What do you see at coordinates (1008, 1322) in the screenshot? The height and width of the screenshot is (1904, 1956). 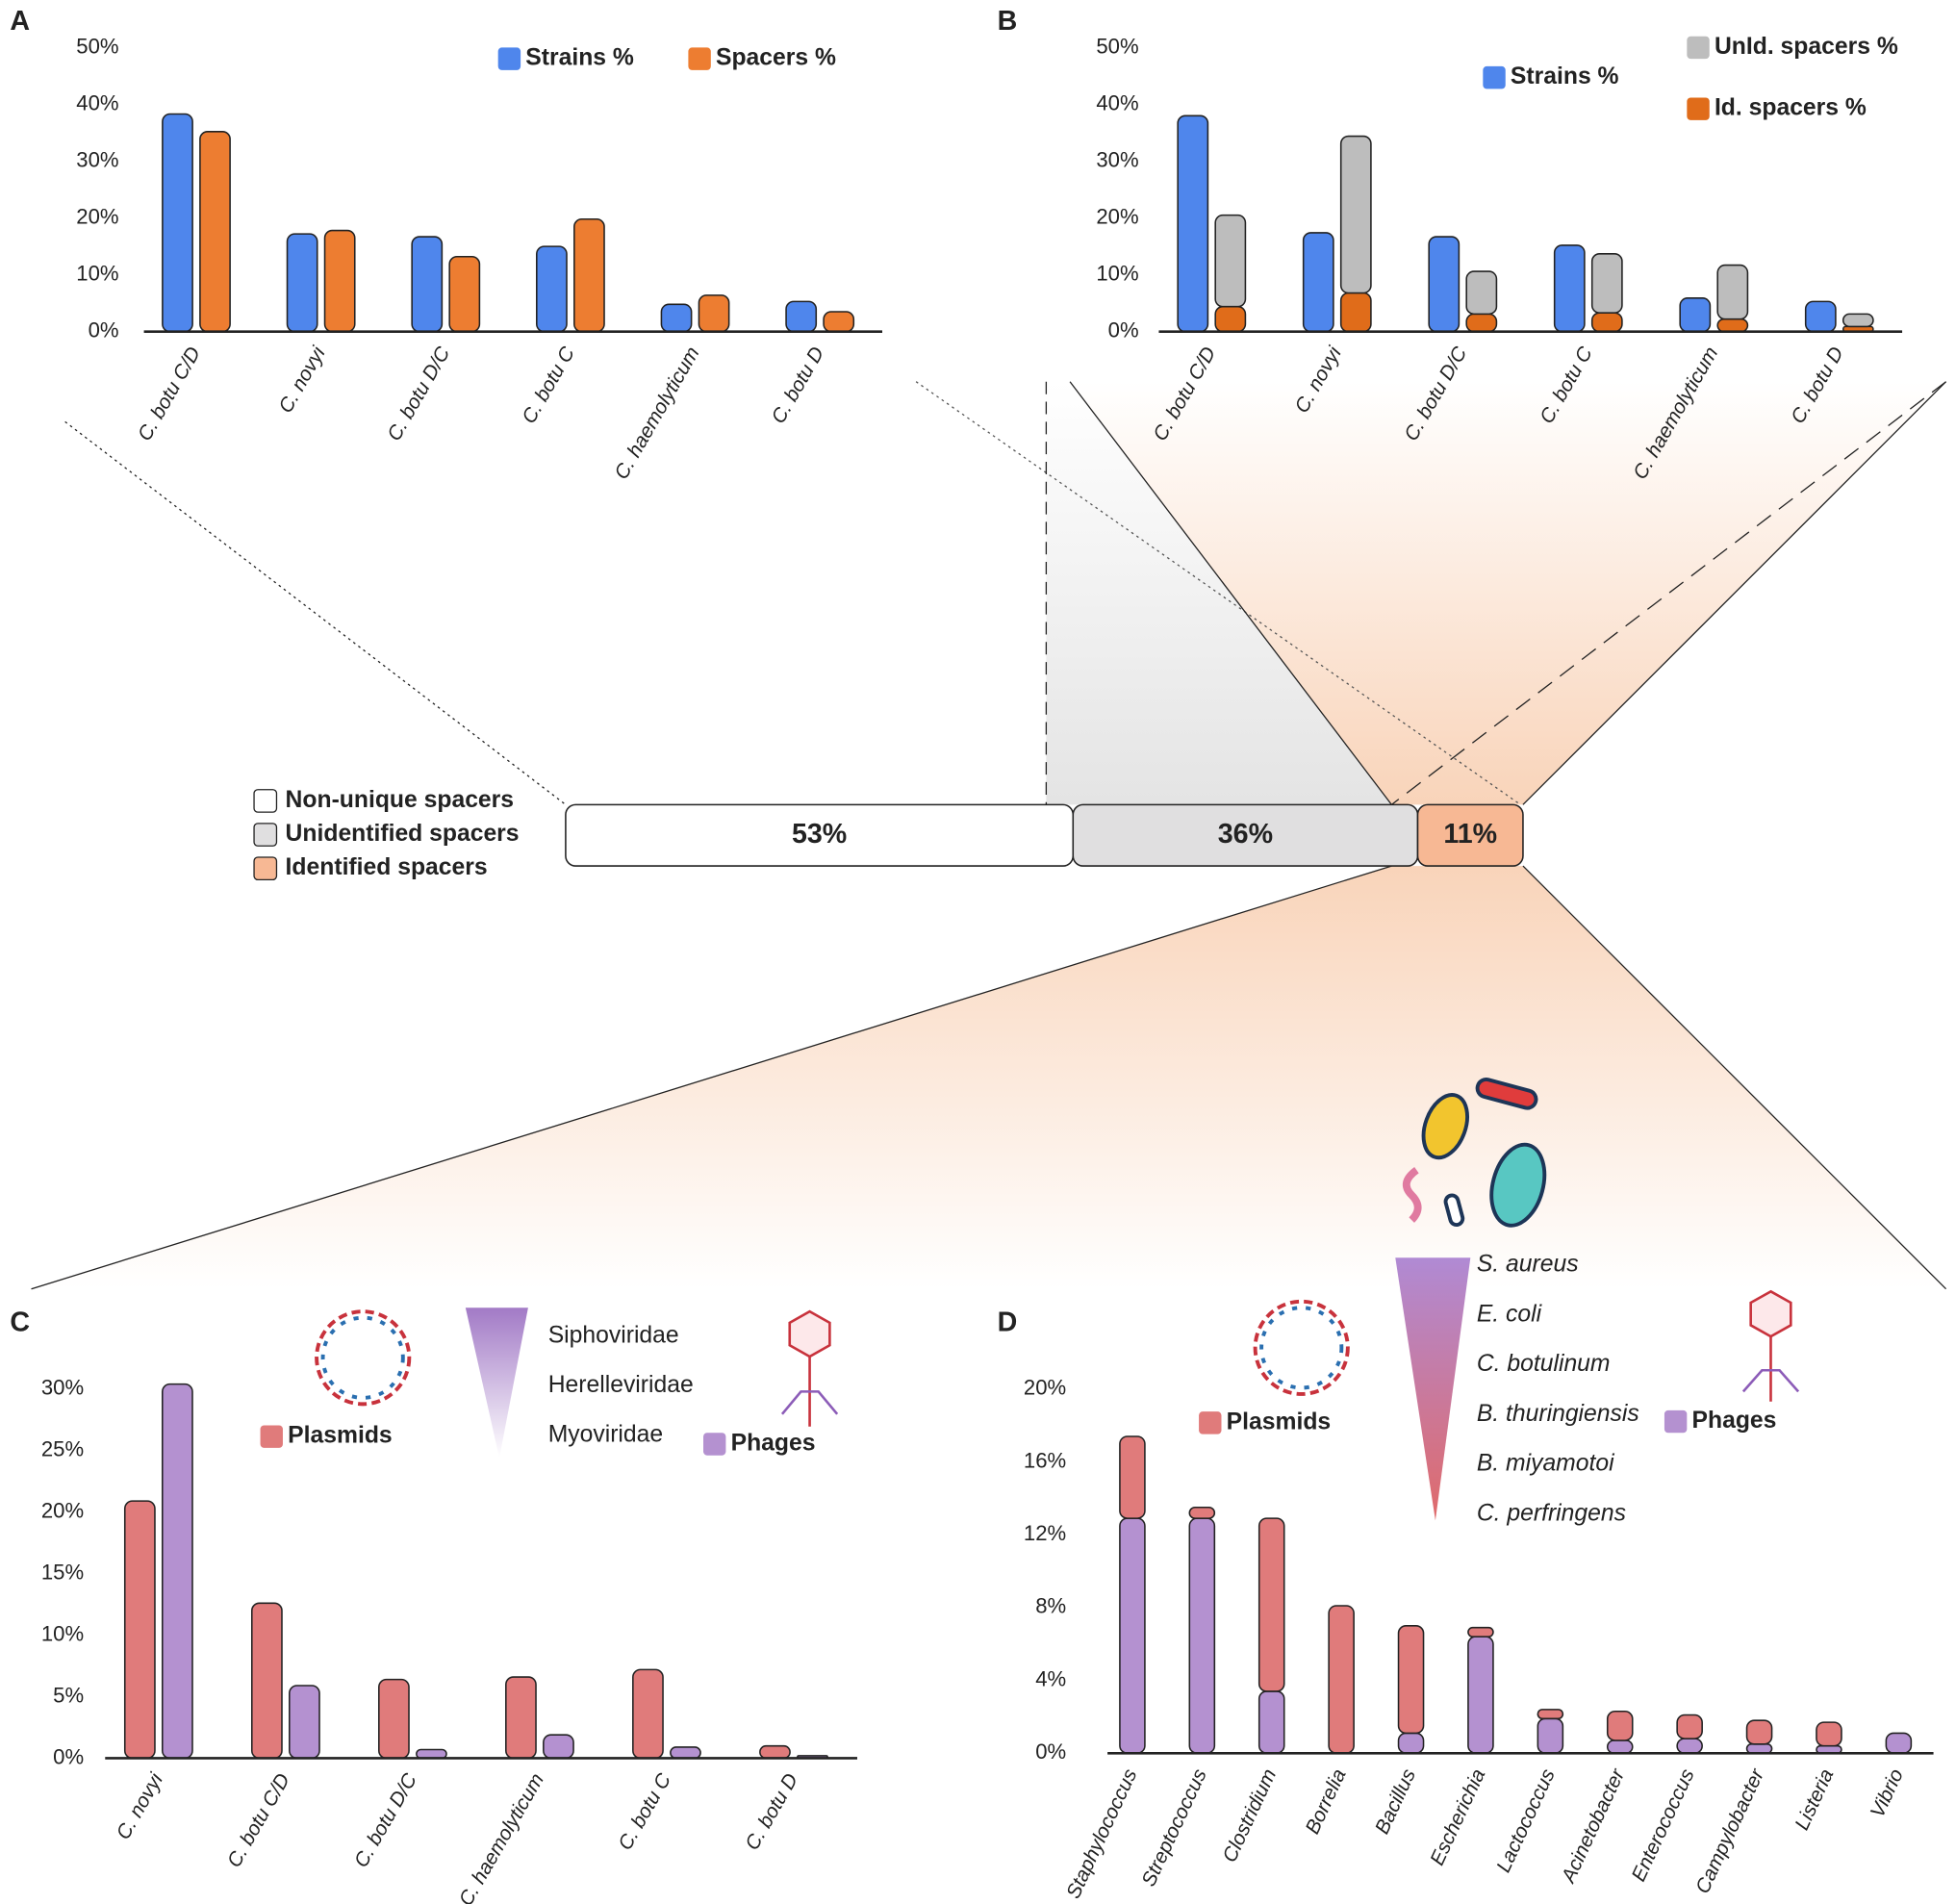 I see `panel-label: D` at bounding box center [1008, 1322].